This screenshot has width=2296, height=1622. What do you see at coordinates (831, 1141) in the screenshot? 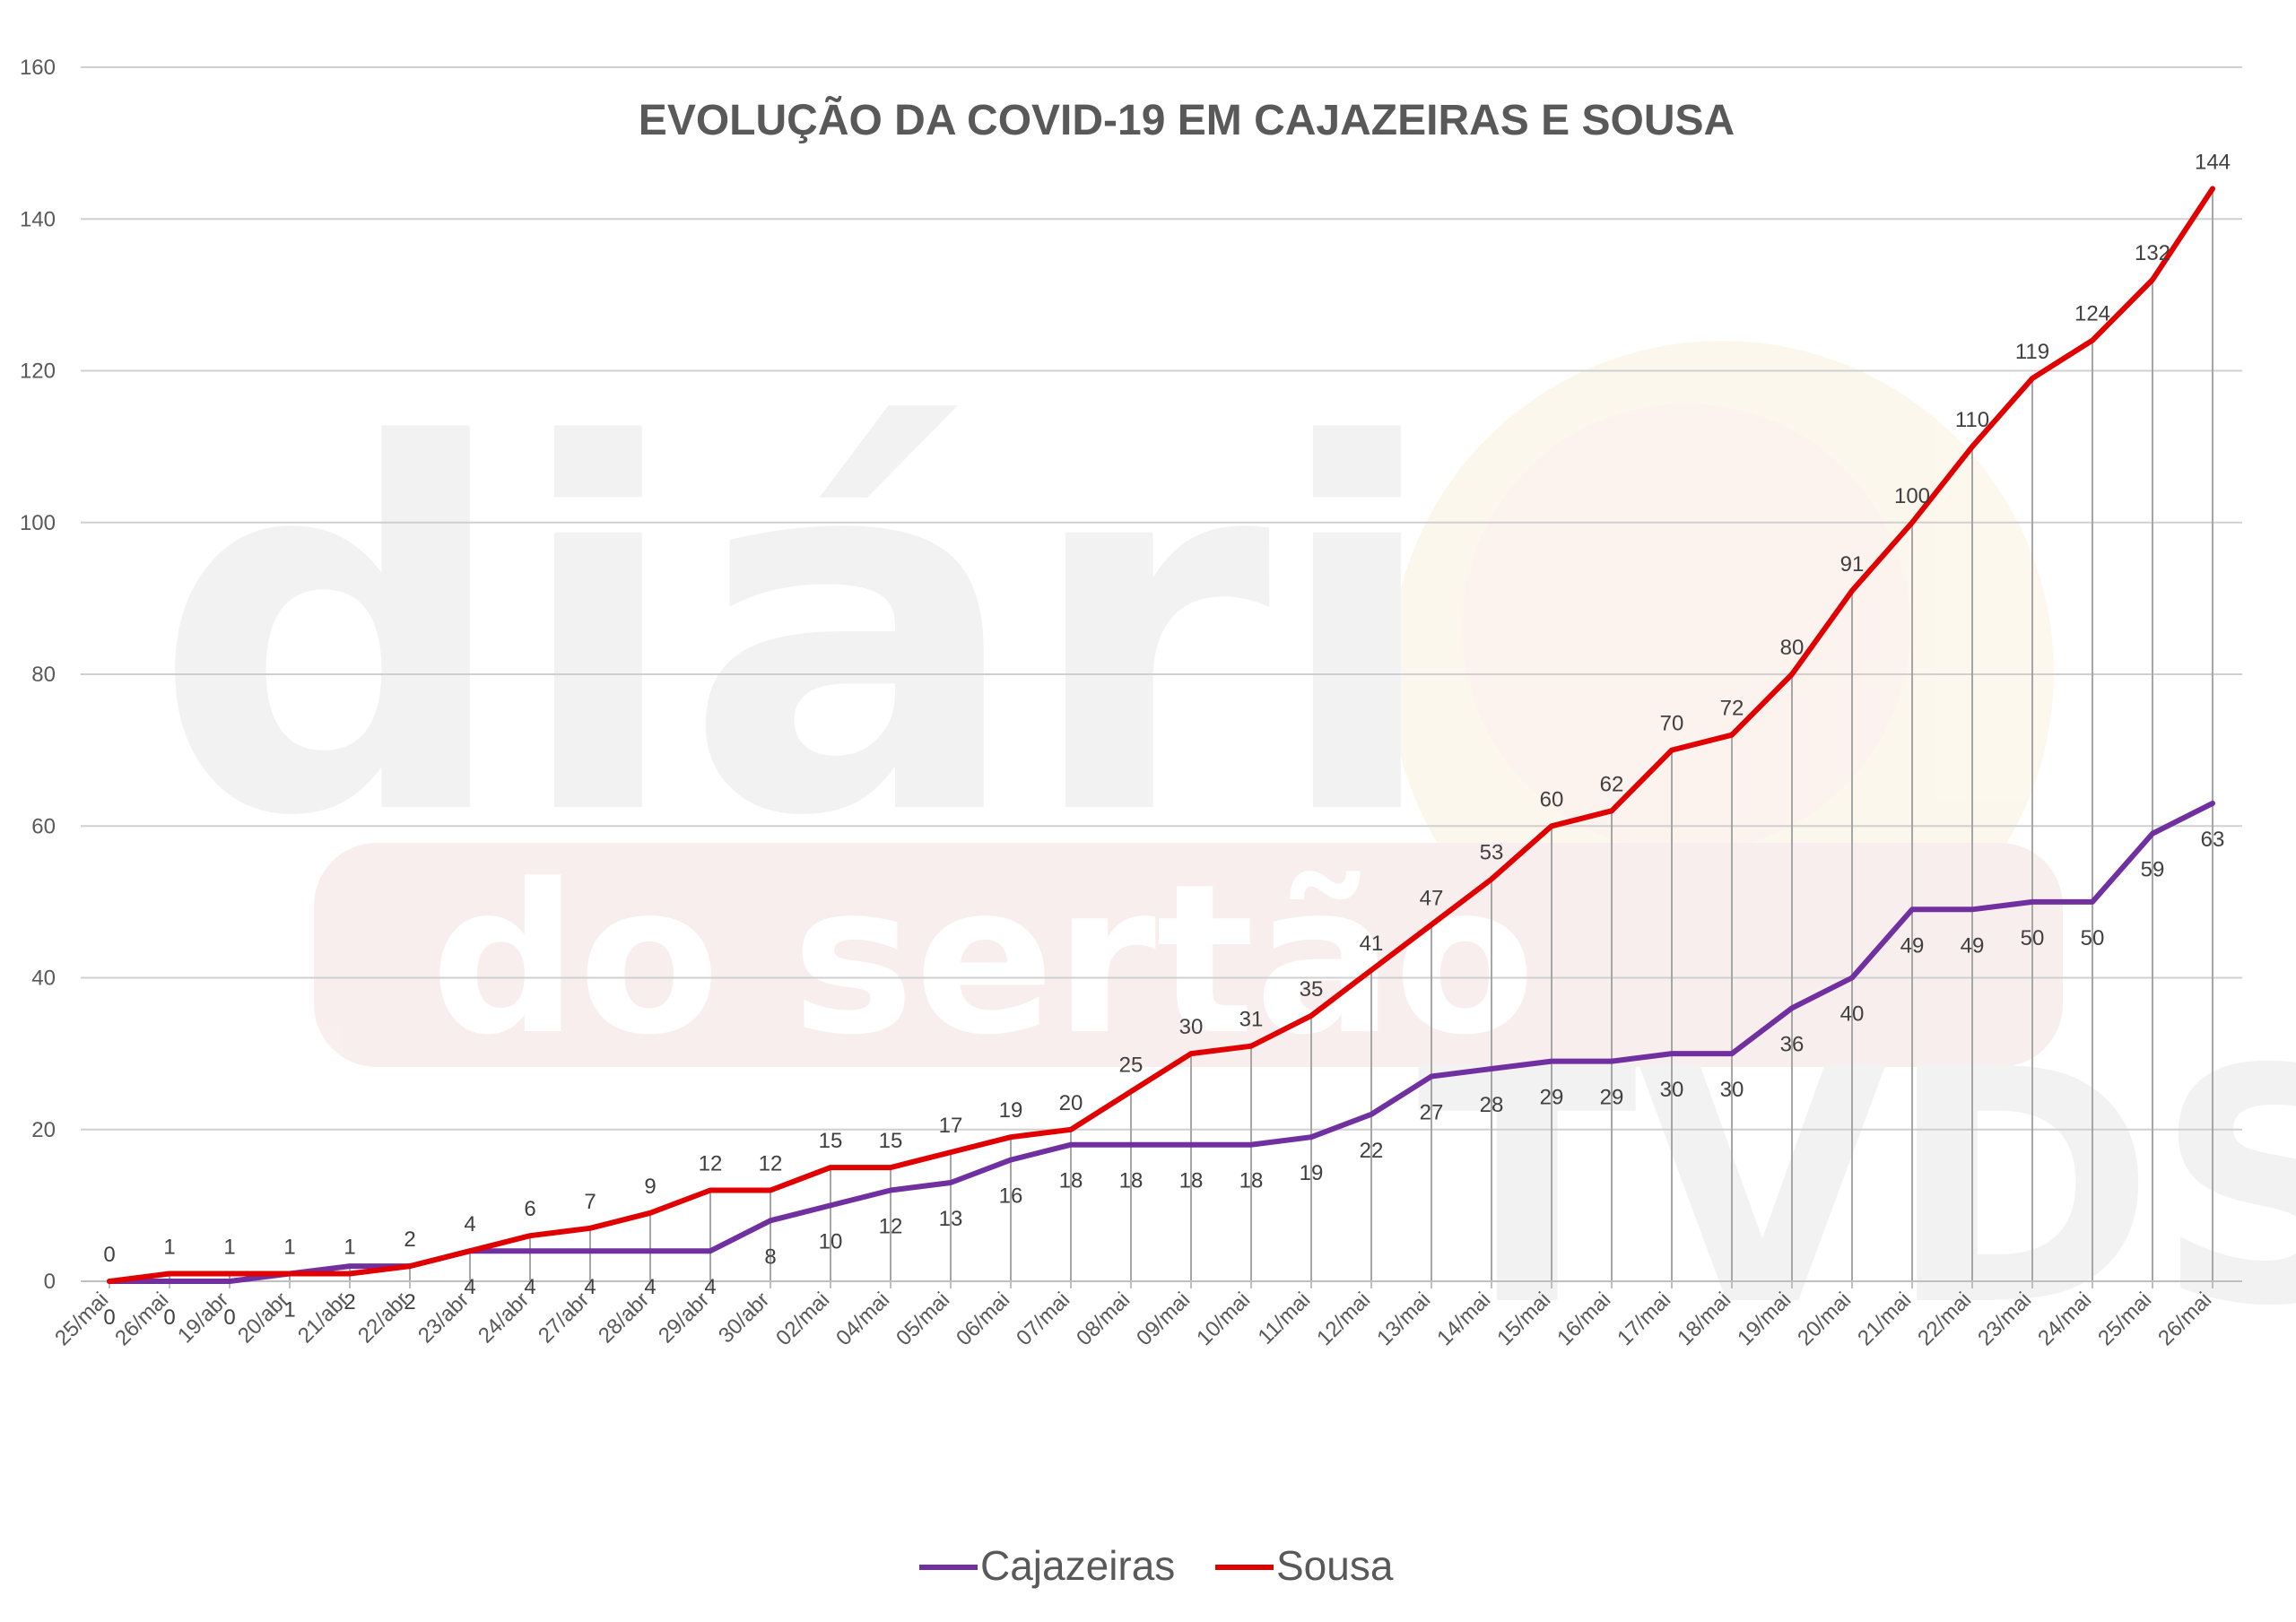
I see `data-label-sousa-12: 15` at bounding box center [831, 1141].